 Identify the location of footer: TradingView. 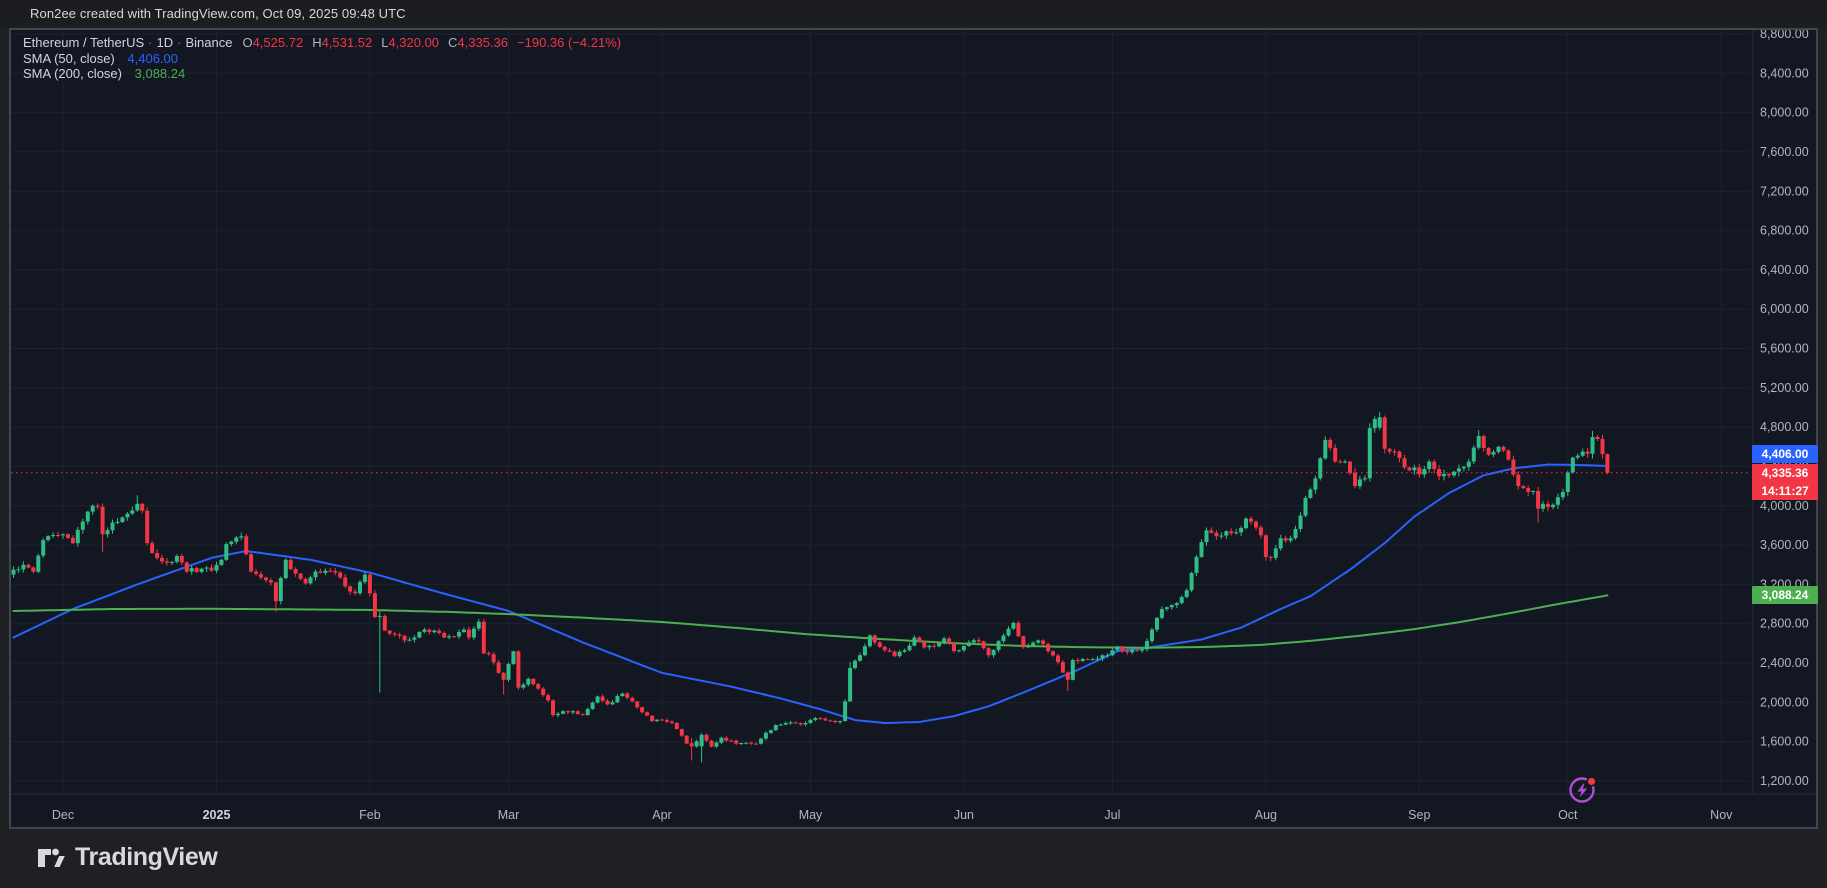
(913, 858).